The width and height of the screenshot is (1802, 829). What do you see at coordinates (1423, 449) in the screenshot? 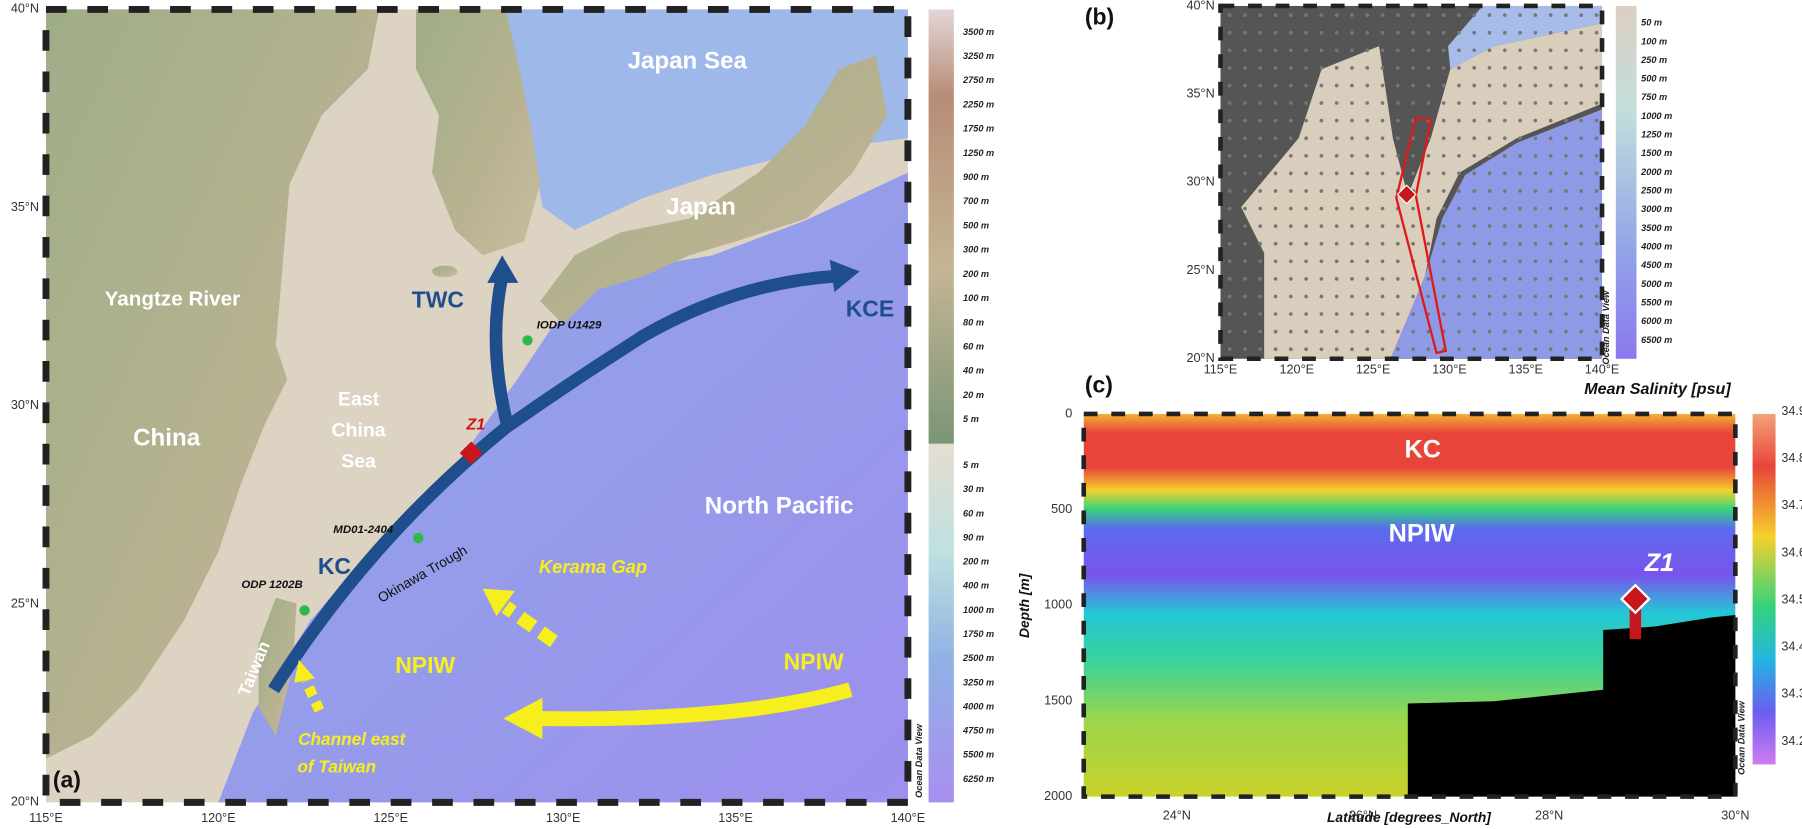
I see `water-mass-label: KC` at bounding box center [1423, 449].